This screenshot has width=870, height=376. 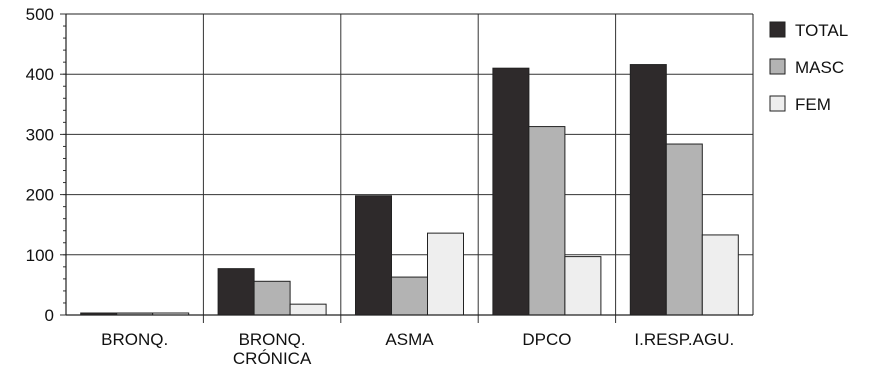 I want to click on y-tick-label: 200, so click(x=40, y=195).